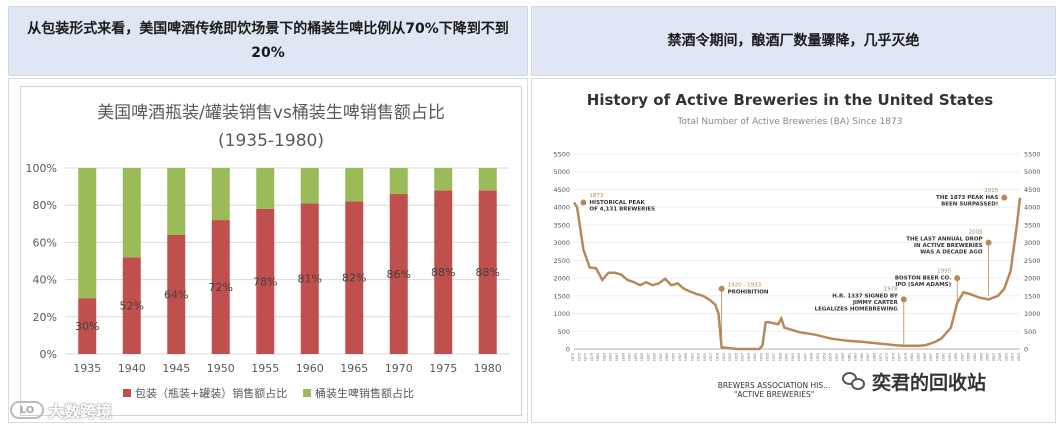 This screenshot has width=1062, height=429. What do you see at coordinates (699, 357) in the screenshot?
I see `x-tick-label: 1913` at bounding box center [699, 357].